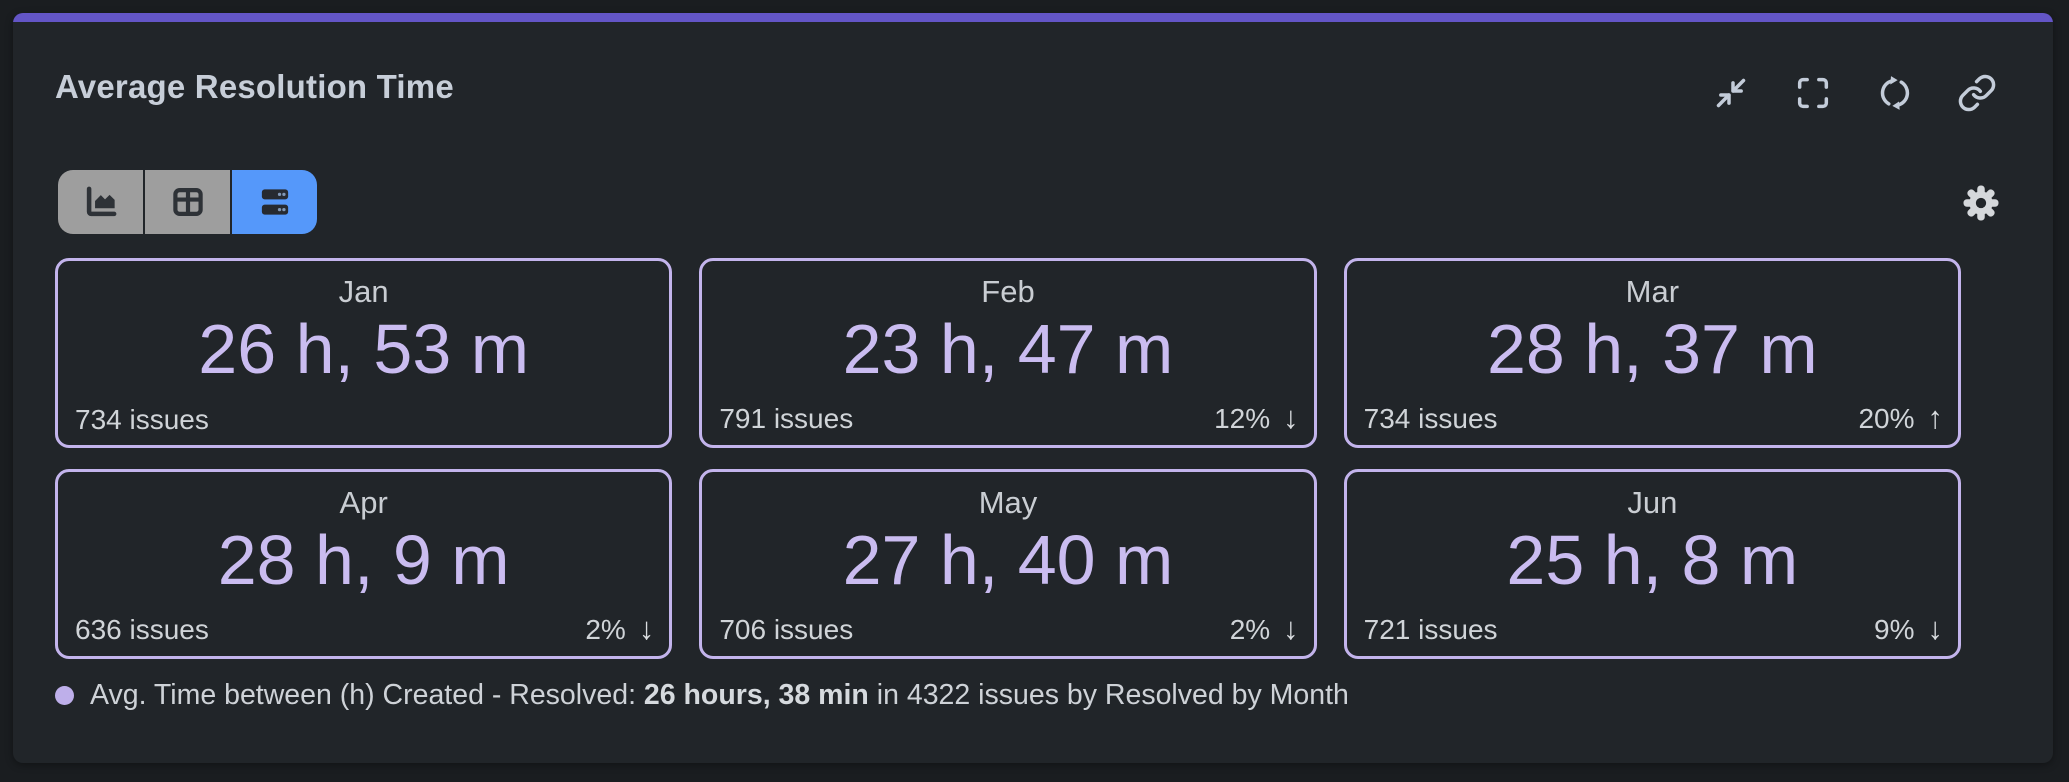 This screenshot has width=2069, height=782. Describe the element at coordinates (786, 629) in the screenshot. I see `issues-count: 706 issues` at that location.